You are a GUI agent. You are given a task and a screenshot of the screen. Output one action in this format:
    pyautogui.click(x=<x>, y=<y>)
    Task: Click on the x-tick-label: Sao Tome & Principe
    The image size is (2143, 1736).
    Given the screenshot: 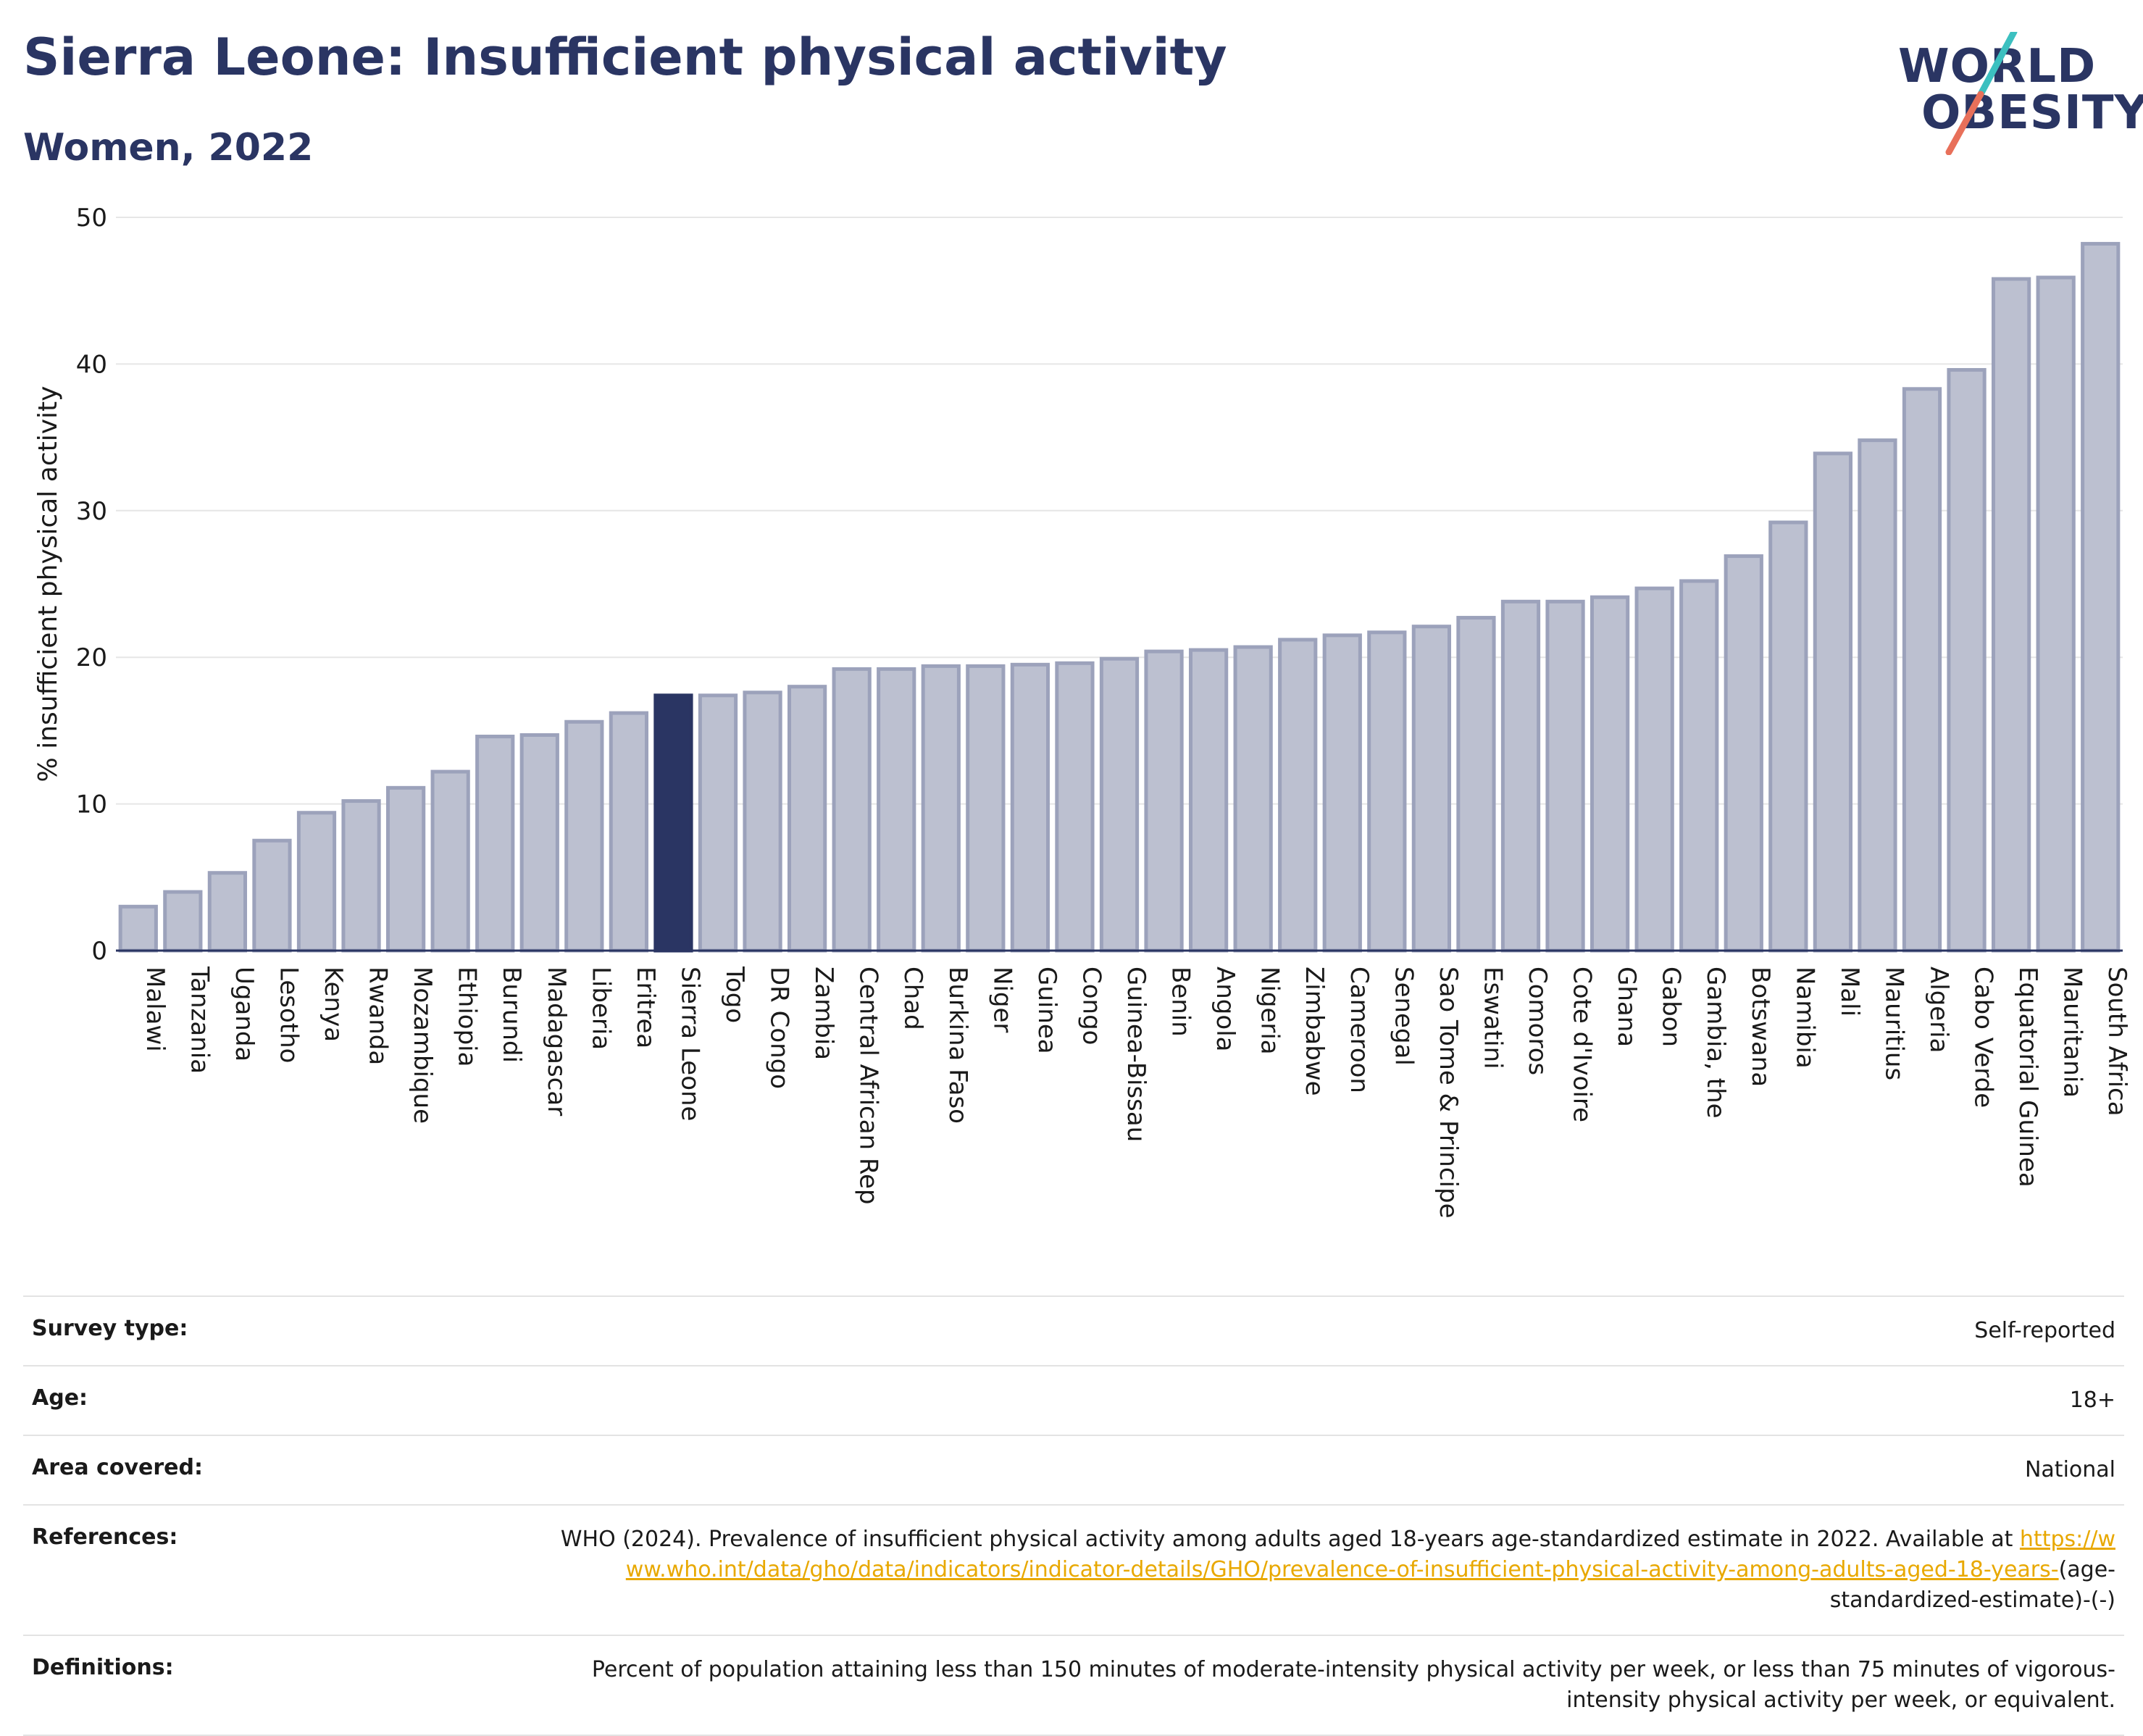 What is the action you would take?
    pyautogui.click(x=1449, y=1093)
    